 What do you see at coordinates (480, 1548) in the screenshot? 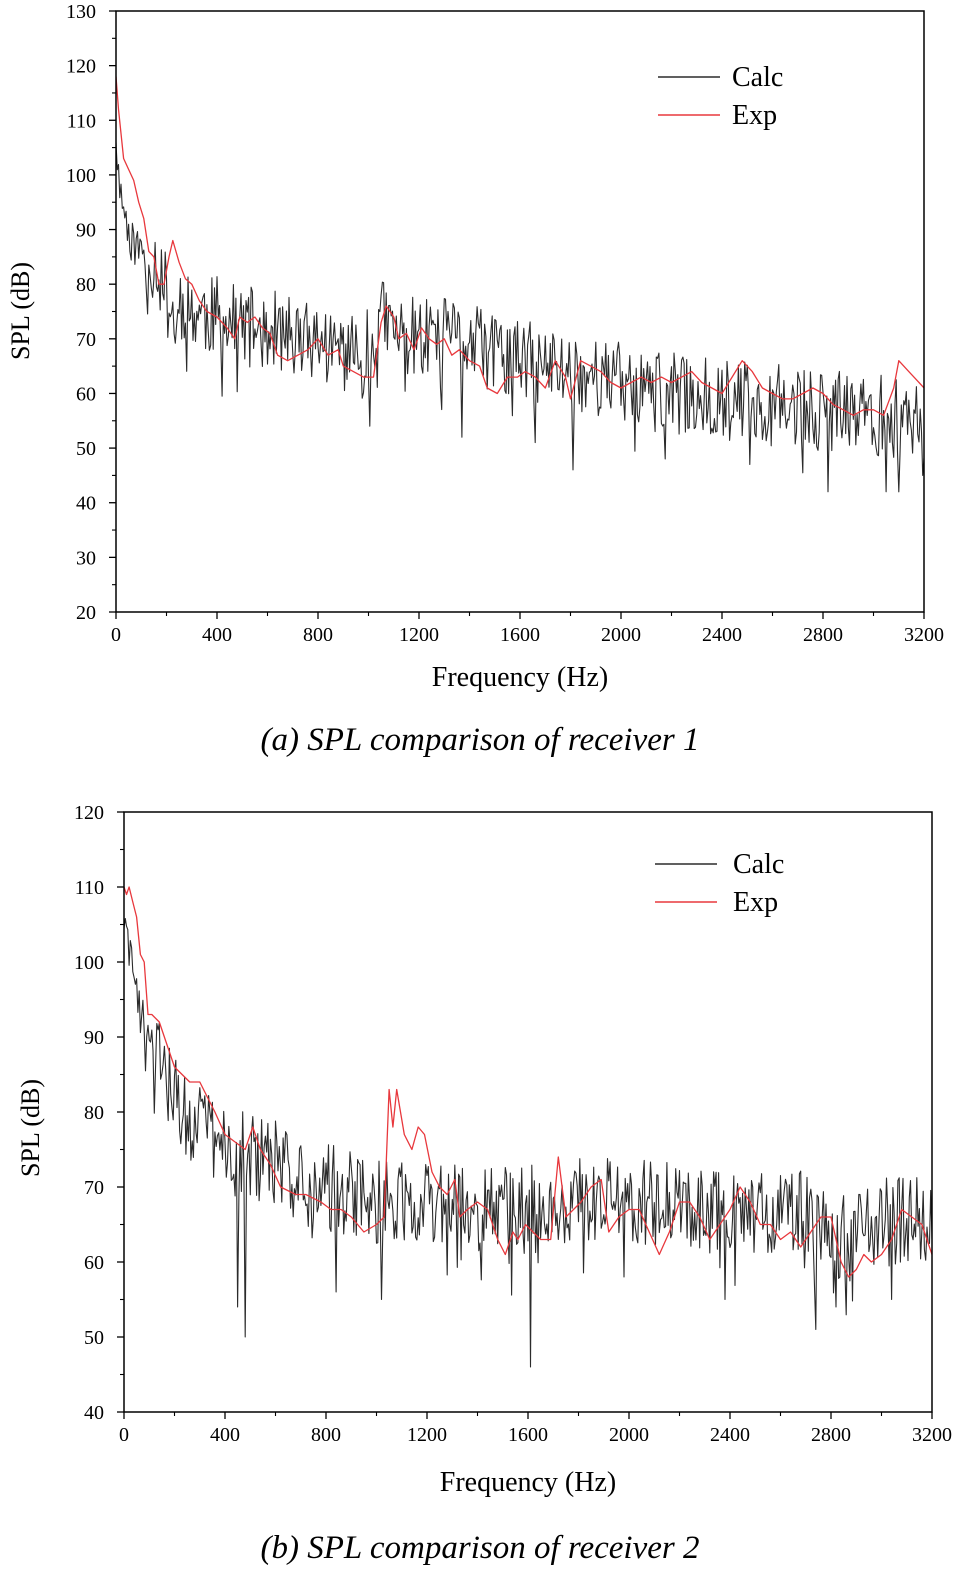
I see `caption-b: (b) SPL comparison of receiver 2` at bounding box center [480, 1548].